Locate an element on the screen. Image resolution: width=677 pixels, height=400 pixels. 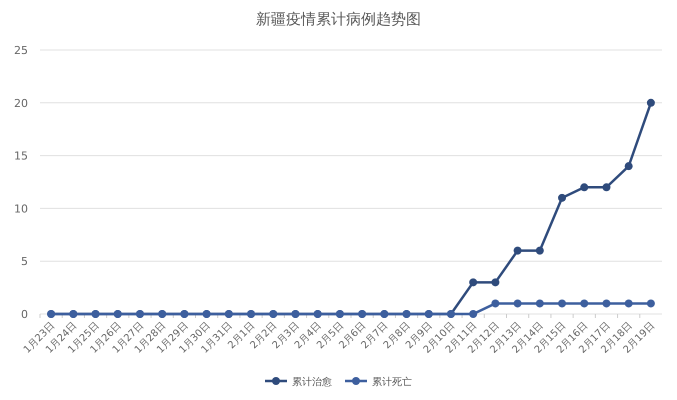
y-tick-label: 25 is located at coordinates (21, 50).